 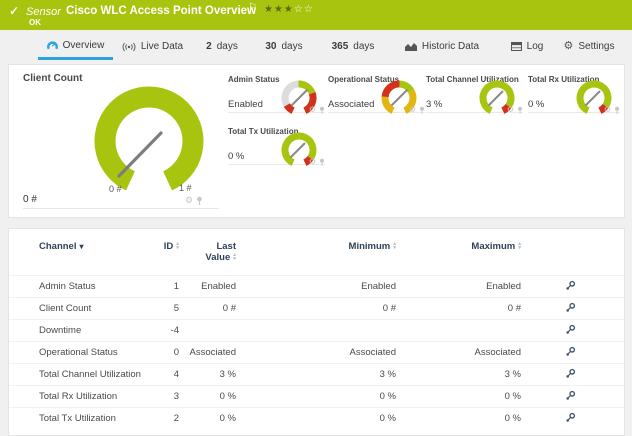 What do you see at coordinates (496, 246) in the screenshot?
I see `col-header-maximum: Maximum ▴ ▾` at bounding box center [496, 246].